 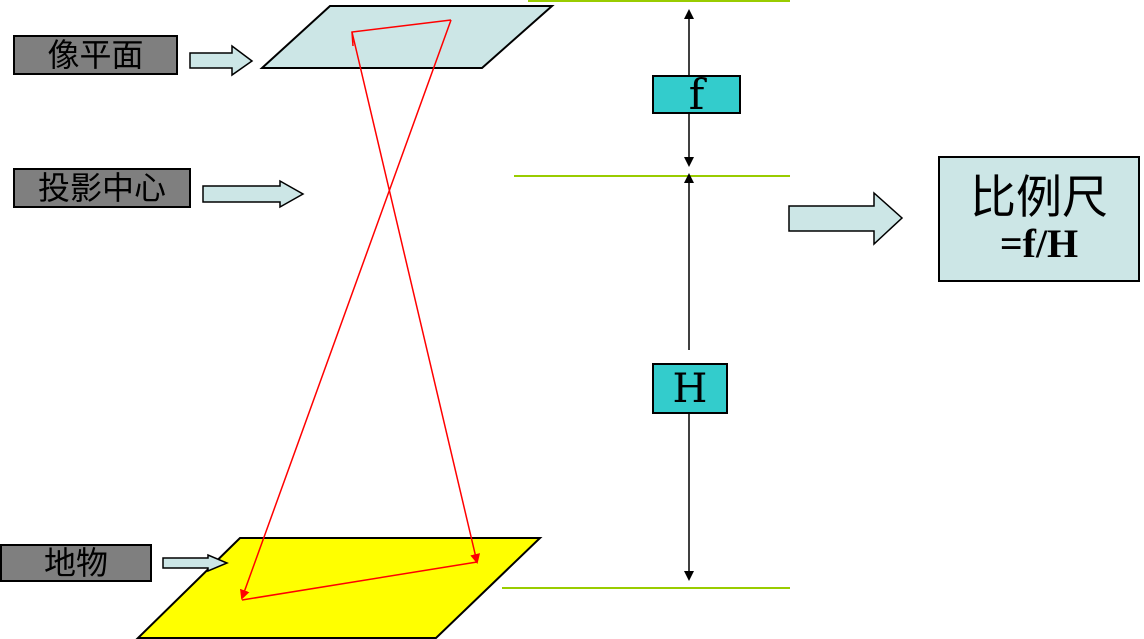 What do you see at coordinates (696, 94) in the screenshot?
I see `focal-length-tag: f` at bounding box center [696, 94].